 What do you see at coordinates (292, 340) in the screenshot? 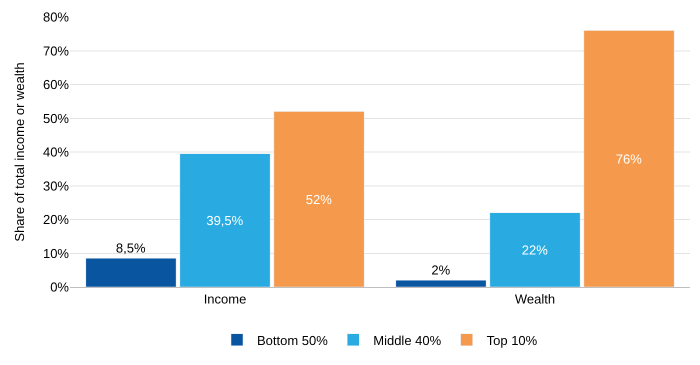
I see `legend-label: Bottom 50%` at bounding box center [292, 340].